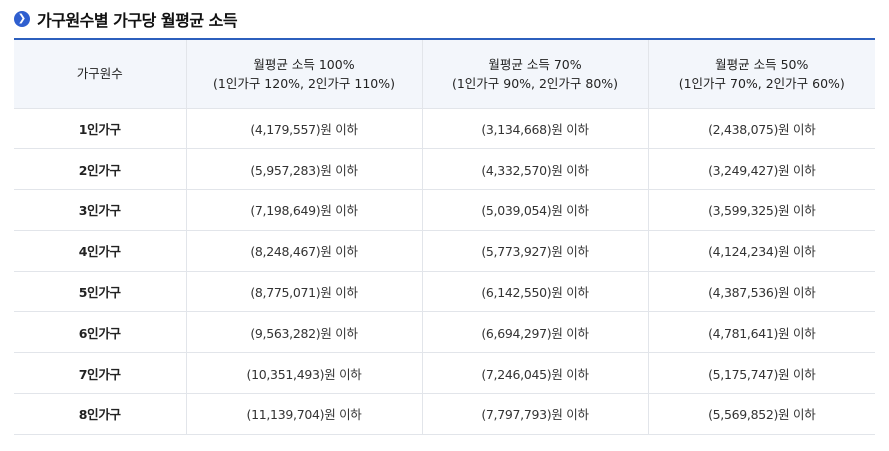 The height and width of the screenshot is (451, 889). Describe the element at coordinates (100, 210) in the screenshot. I see `household-size-cell: 3인가구` at that location.